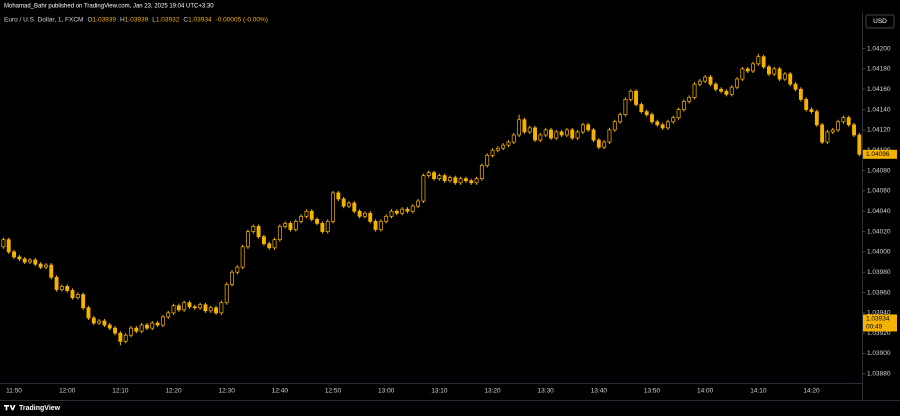 Image resolution: width=900 pixels, height=416 pixels. Describe the element at coordinates (880, 154) in the screenshot. I see `price-tag` at that location.